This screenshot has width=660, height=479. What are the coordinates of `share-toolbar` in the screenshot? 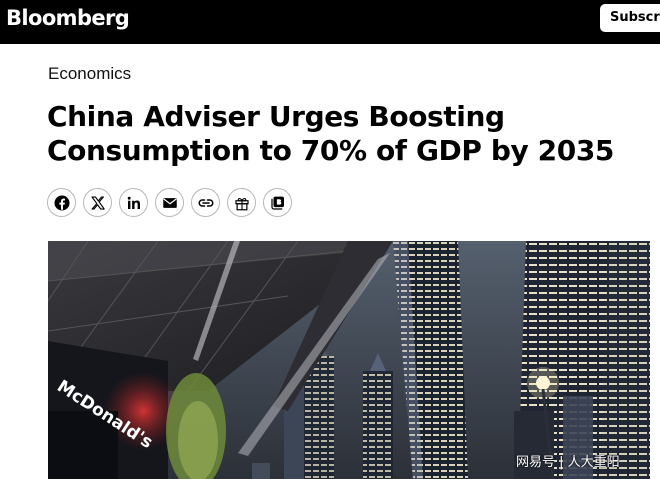 It's located at (169, 202).